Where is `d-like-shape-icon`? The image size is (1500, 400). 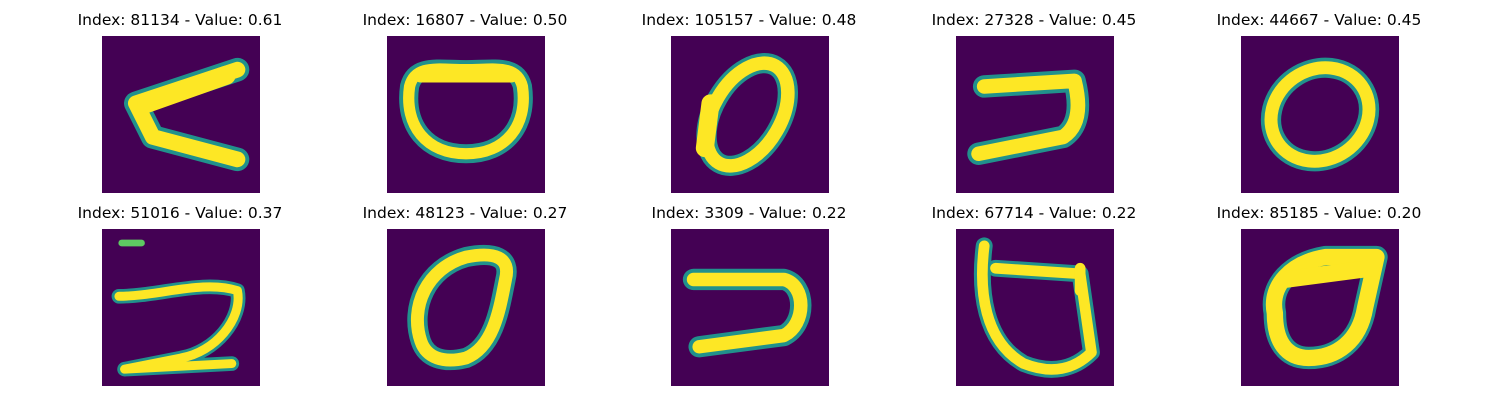 d-like-shape-icon is located at coordinates (1035, 307).